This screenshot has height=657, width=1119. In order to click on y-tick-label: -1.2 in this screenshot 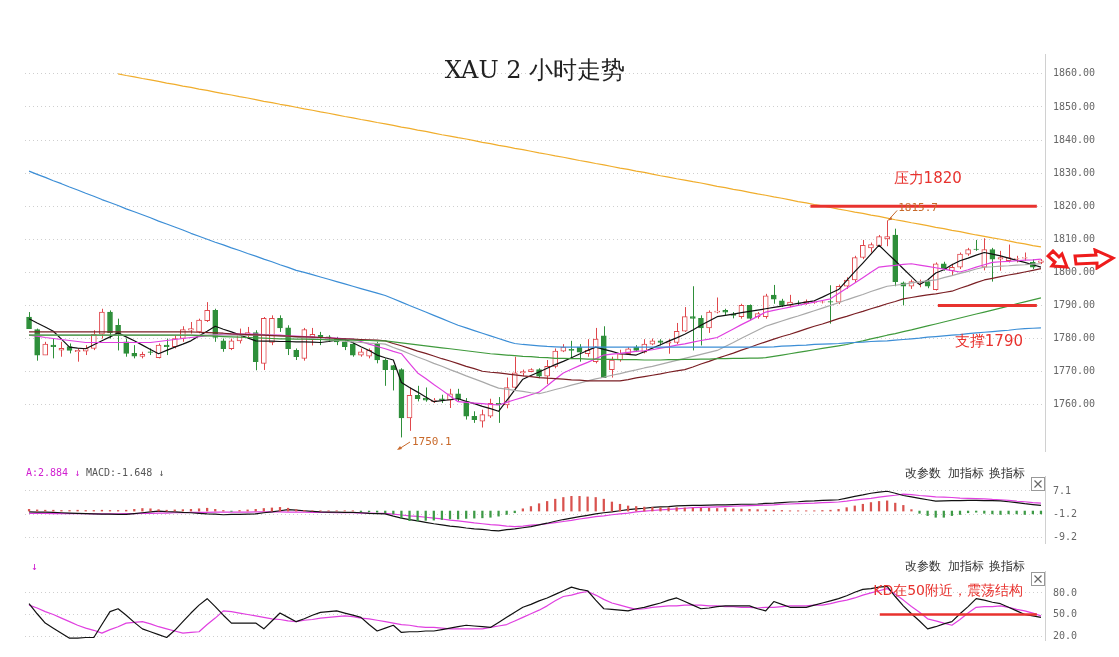, I will do `click(1065, 514)`.